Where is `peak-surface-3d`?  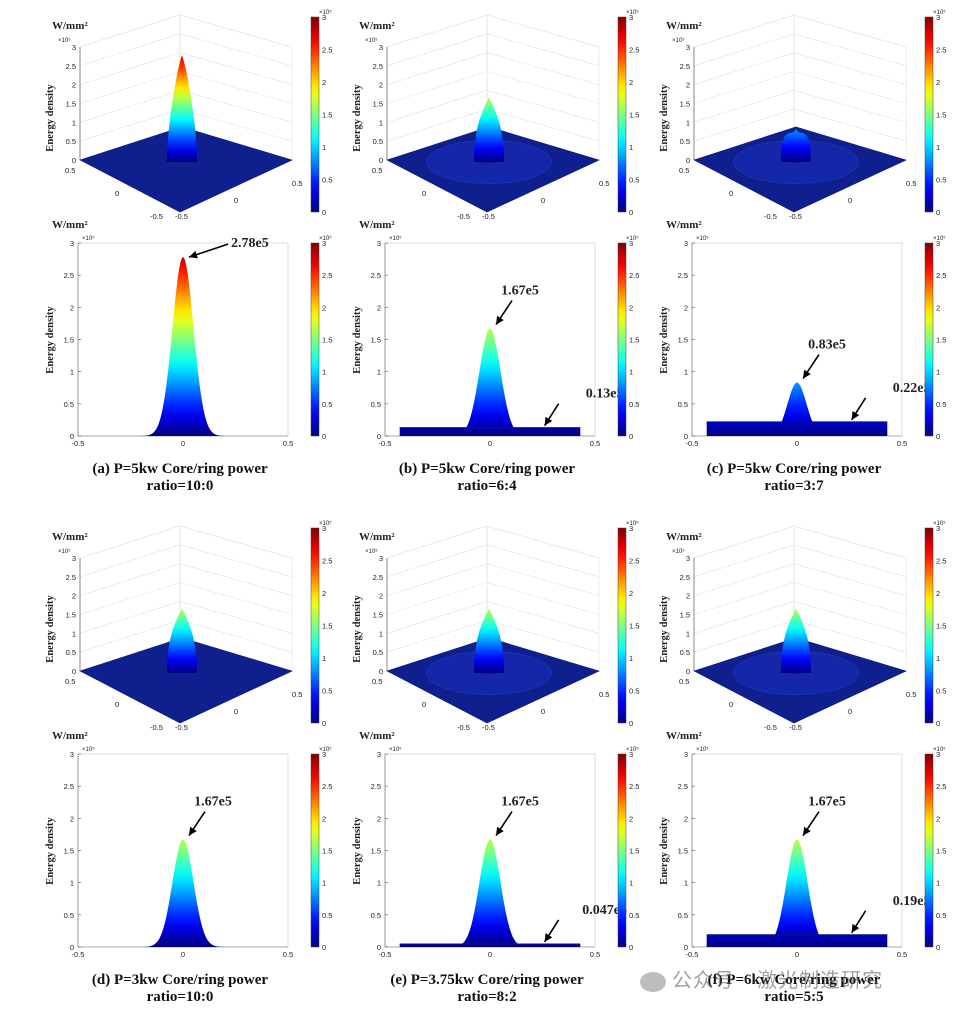
peak-surface-3d is located at coordinates (796, 640).